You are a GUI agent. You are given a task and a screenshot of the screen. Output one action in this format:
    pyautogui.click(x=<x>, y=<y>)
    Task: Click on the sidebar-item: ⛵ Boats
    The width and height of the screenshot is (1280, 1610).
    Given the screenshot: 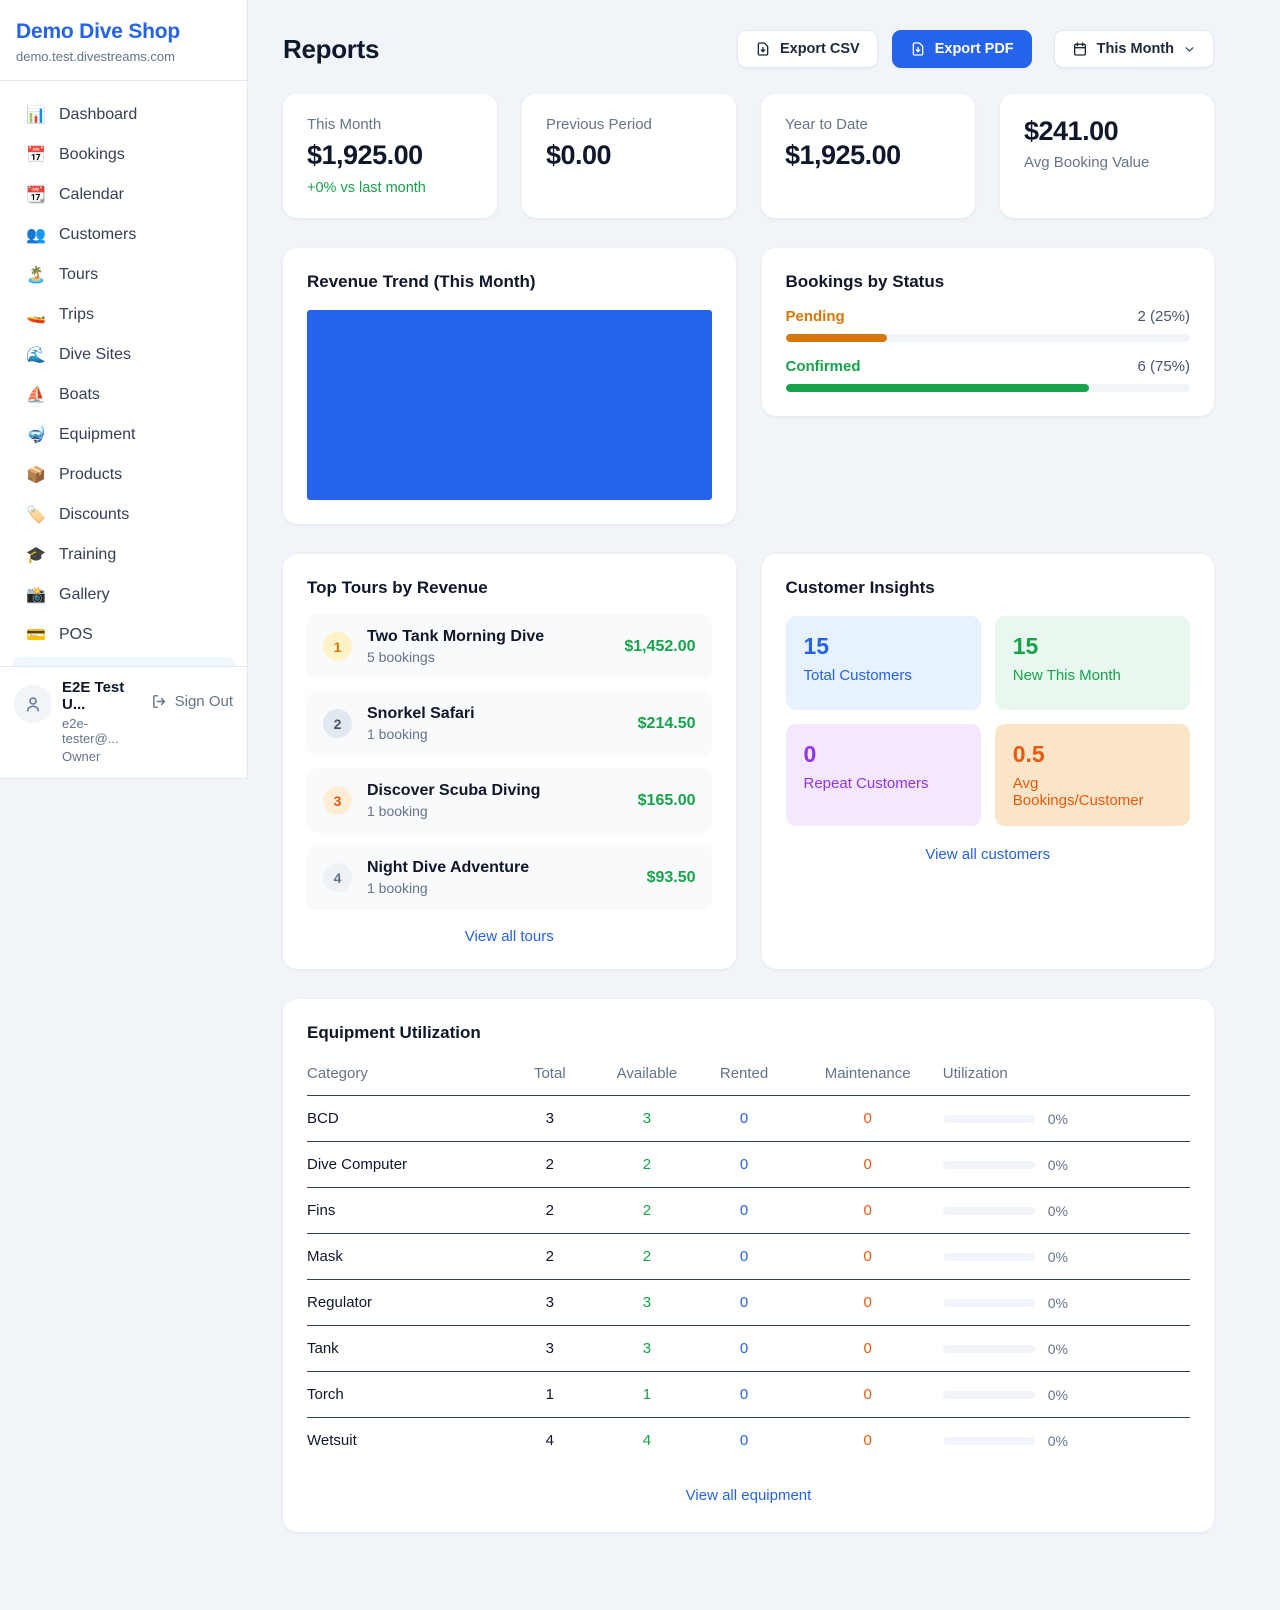 What is the action you would take?
    pyautogui.click(x=123, y=395)
    